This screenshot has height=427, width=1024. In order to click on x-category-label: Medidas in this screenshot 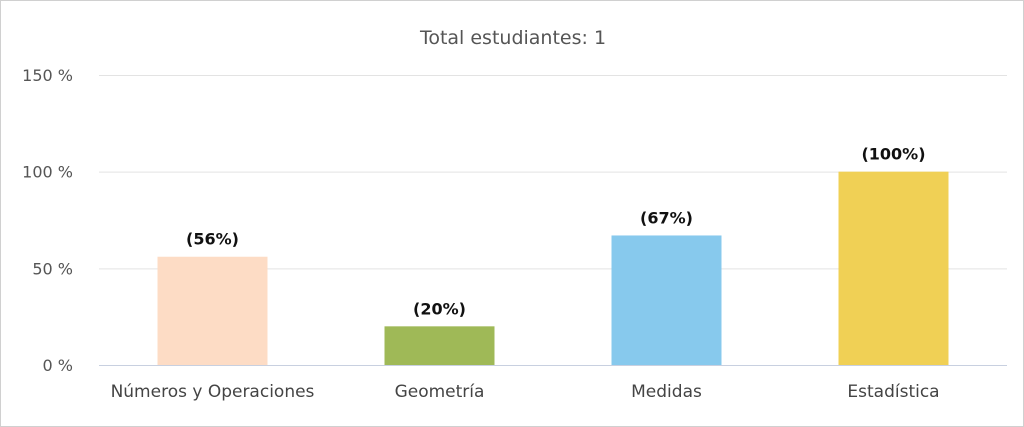, I will do `click(666, 392)`.